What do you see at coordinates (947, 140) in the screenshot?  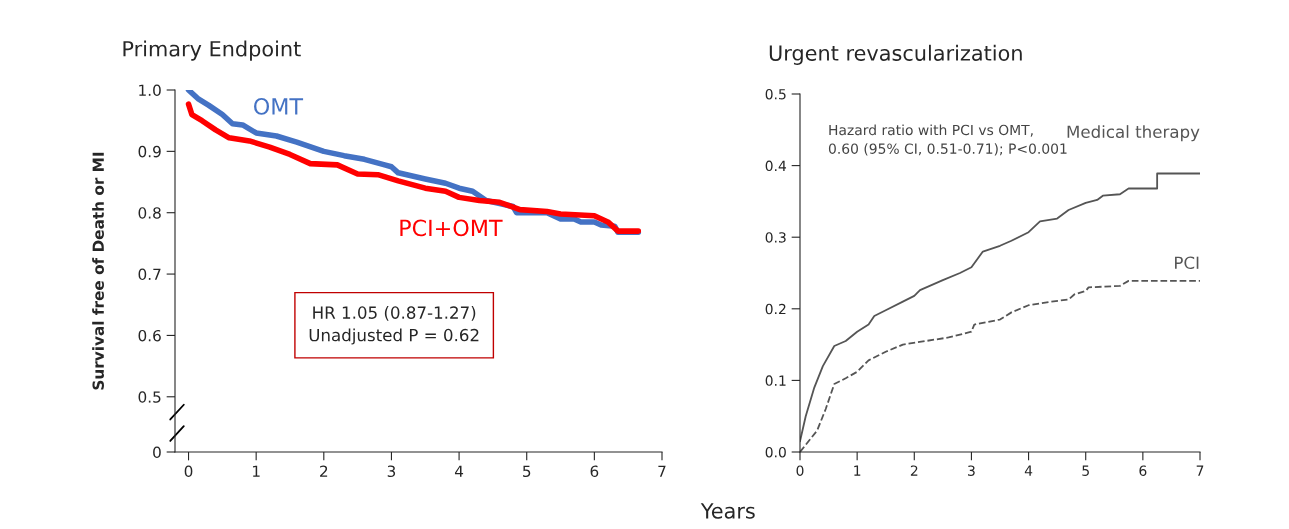 I see `annotation: Hazard ratio with PCI vs OMT, 0.60 (95% CI, 0.51-0.71); P<0.001` at bounding box center [947, 140].